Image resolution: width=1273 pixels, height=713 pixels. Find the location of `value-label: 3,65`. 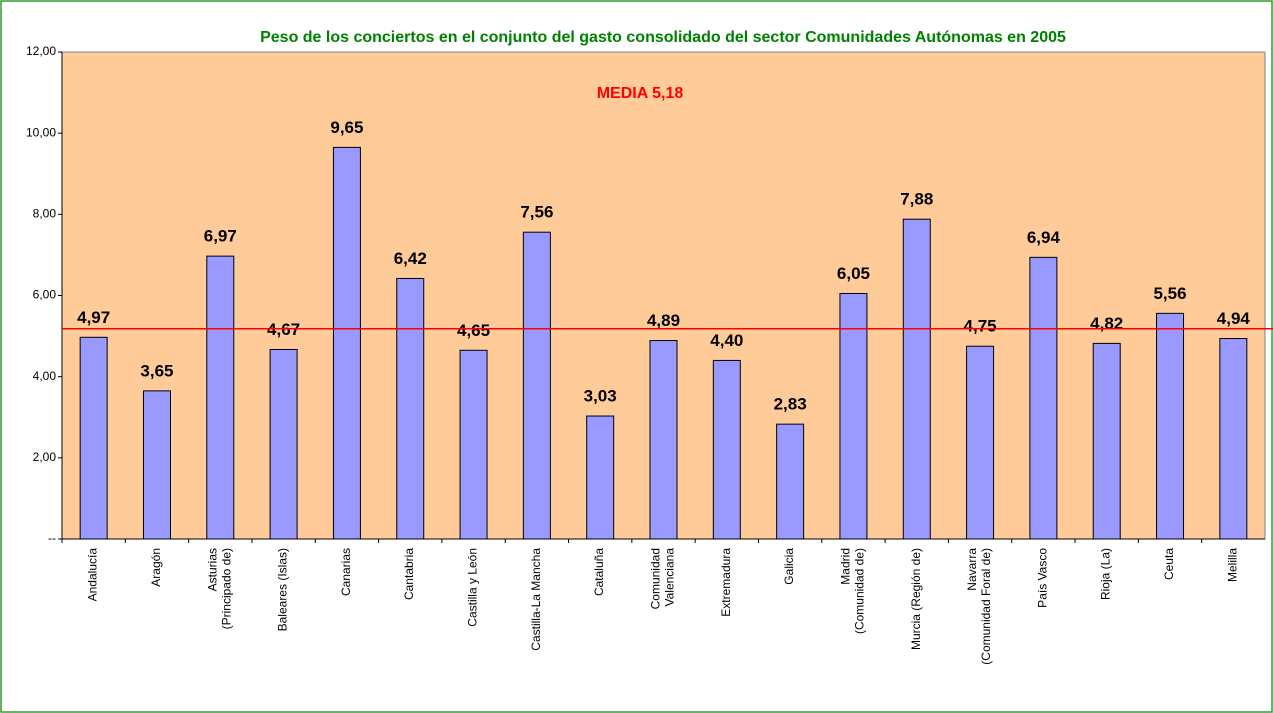

value-label: 3,65 is located at coordinates (156, 370).